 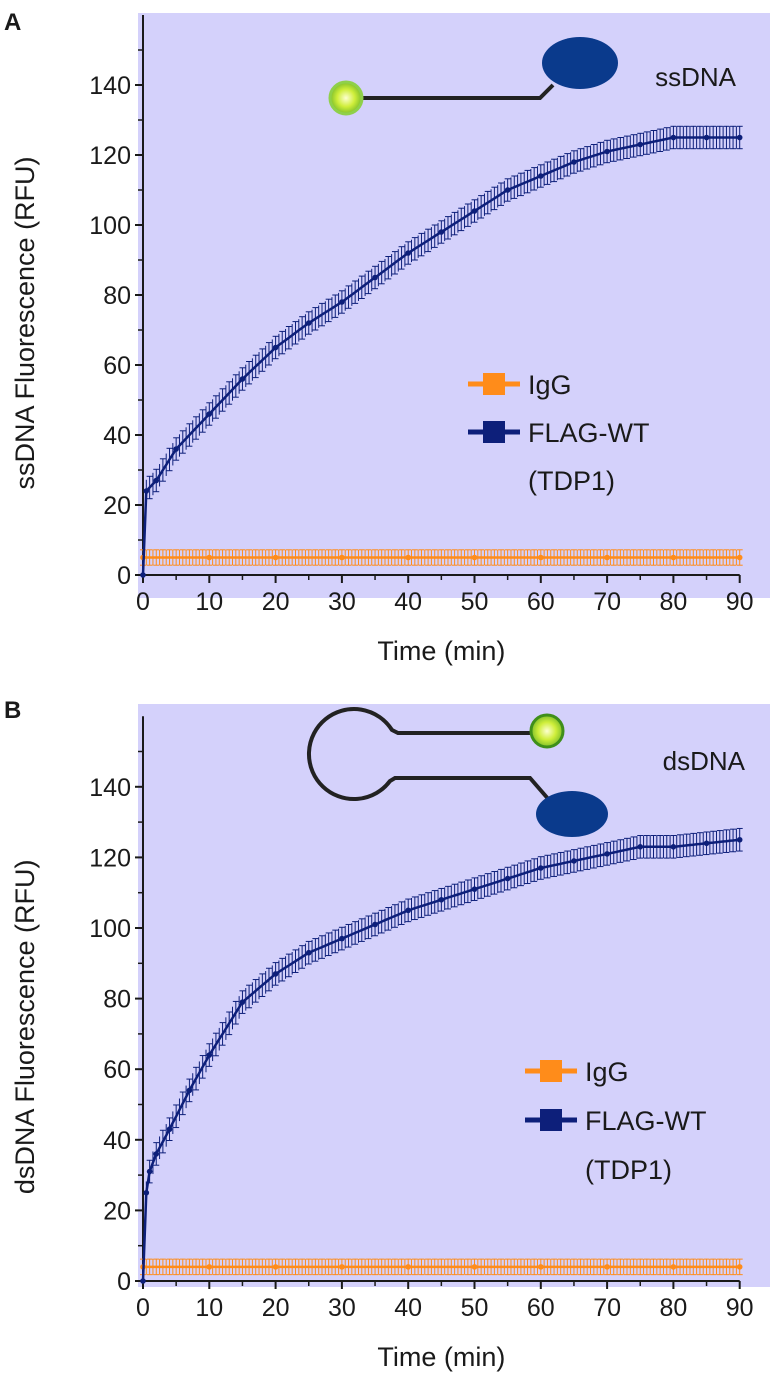 What do you see at coordinates (117, 1070) in the screenshot?
I see `y-tick-label: 60` at bounding box center [117, 1070].